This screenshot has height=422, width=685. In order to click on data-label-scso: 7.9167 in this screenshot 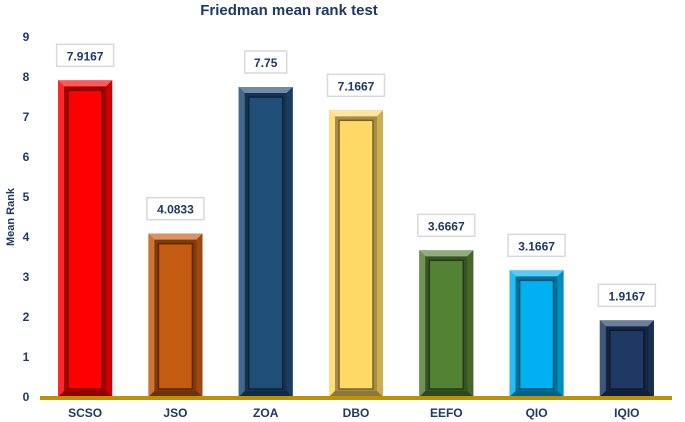, I will do `click(85, 55)`.